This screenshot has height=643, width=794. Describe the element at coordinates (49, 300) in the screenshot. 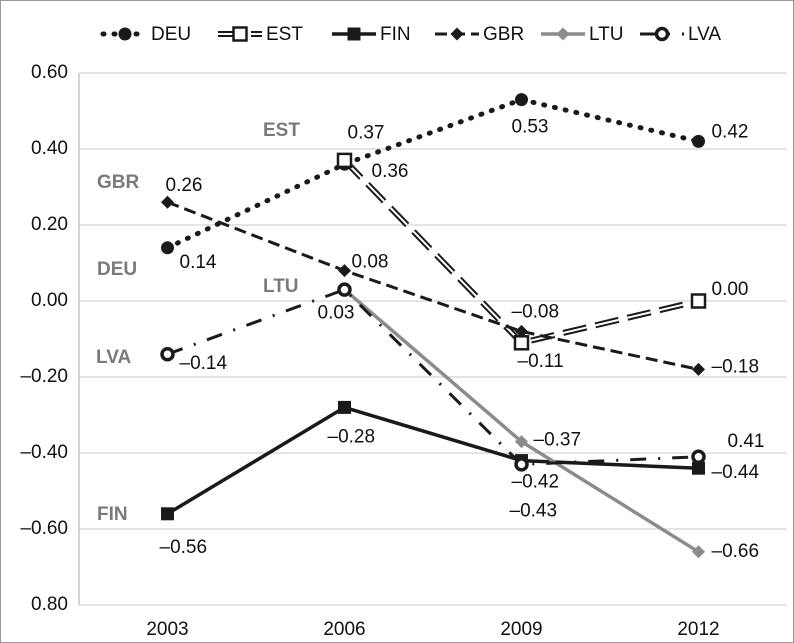

I see `y-tick-label: 0.00` at that location.